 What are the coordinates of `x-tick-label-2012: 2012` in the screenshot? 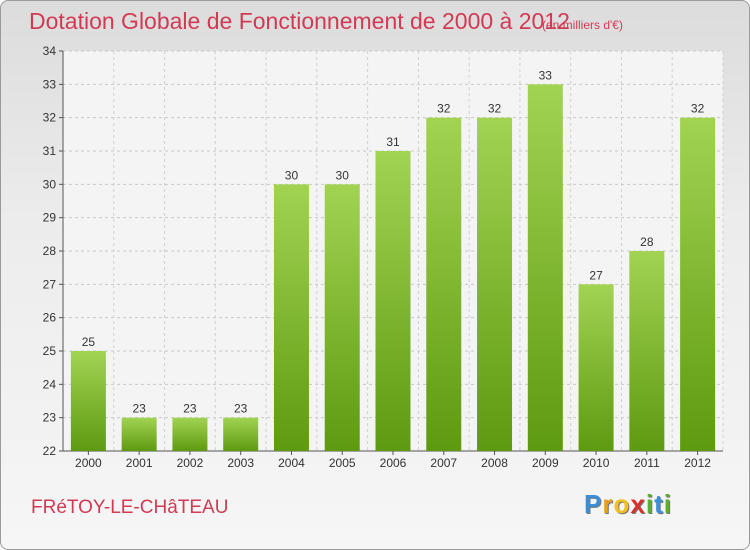 It's located at (697, 463).